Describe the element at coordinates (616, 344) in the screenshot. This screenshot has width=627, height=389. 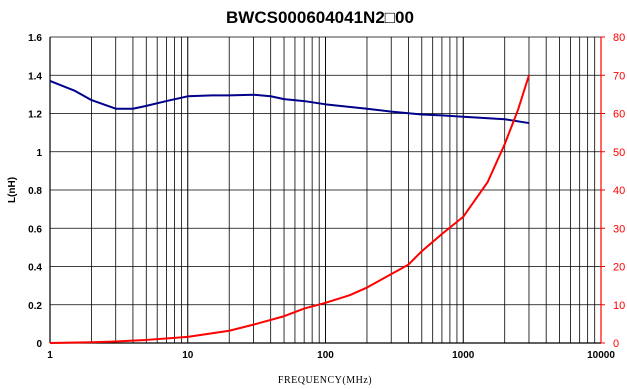
I see `y2-tick-label: 0` at that location.